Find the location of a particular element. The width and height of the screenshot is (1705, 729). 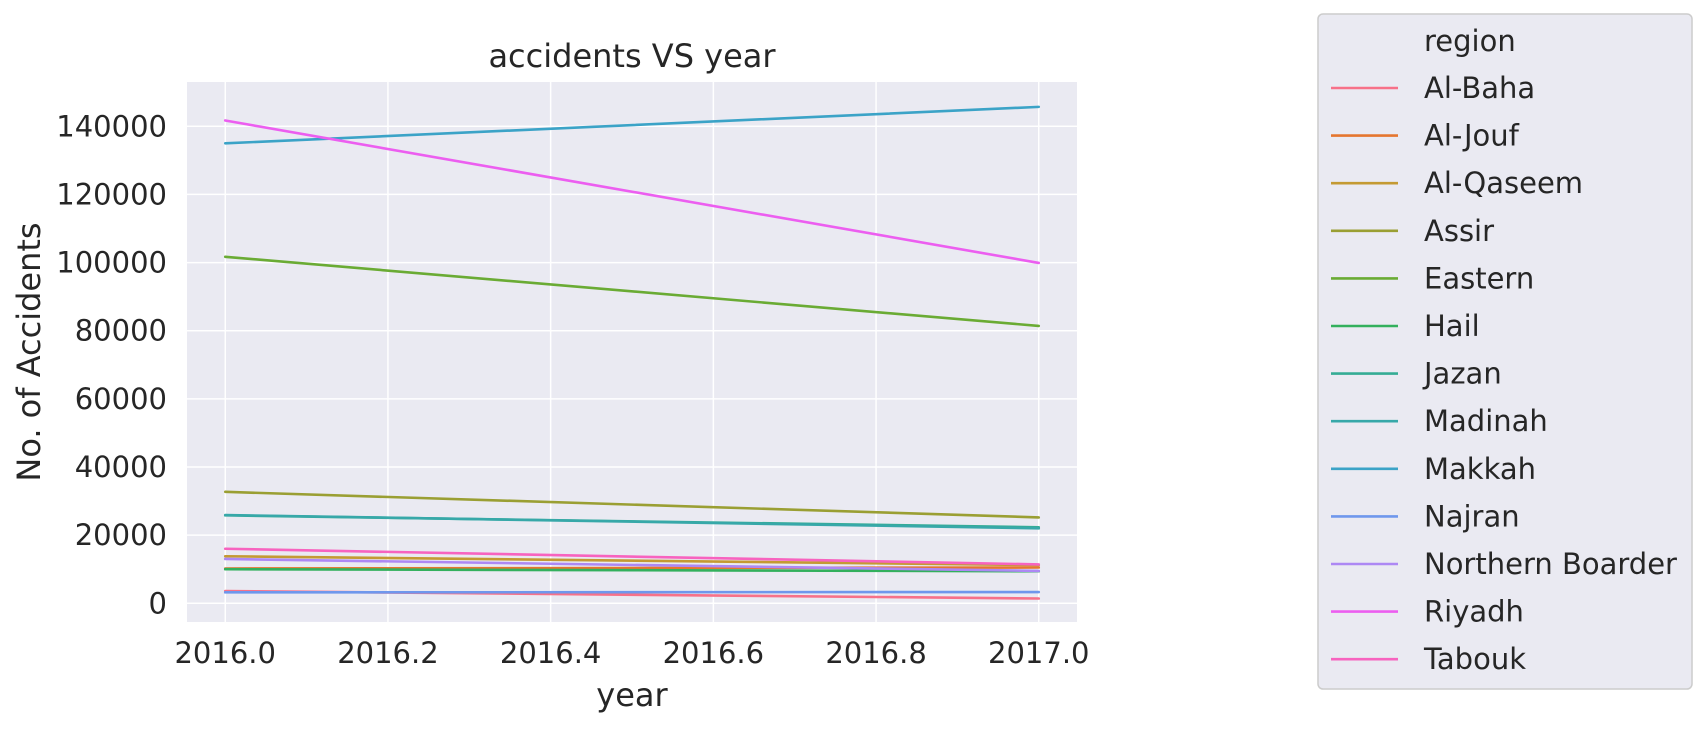

series-line-tabouk is located at coordinates (632, 556).